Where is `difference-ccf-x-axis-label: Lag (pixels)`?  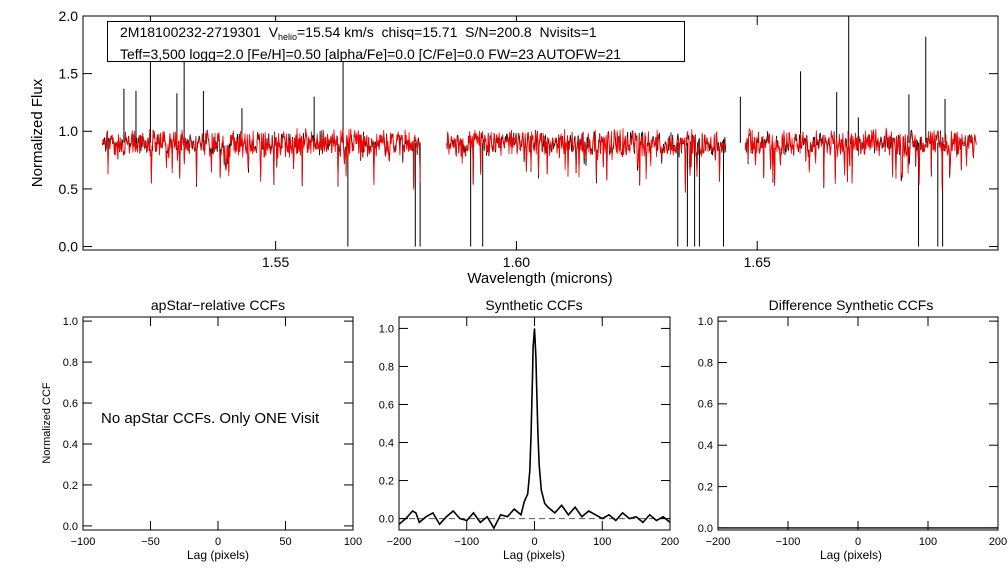
difference-ccf-x-axis-label: Lag (pixels) is located at coordinates (851, 555).